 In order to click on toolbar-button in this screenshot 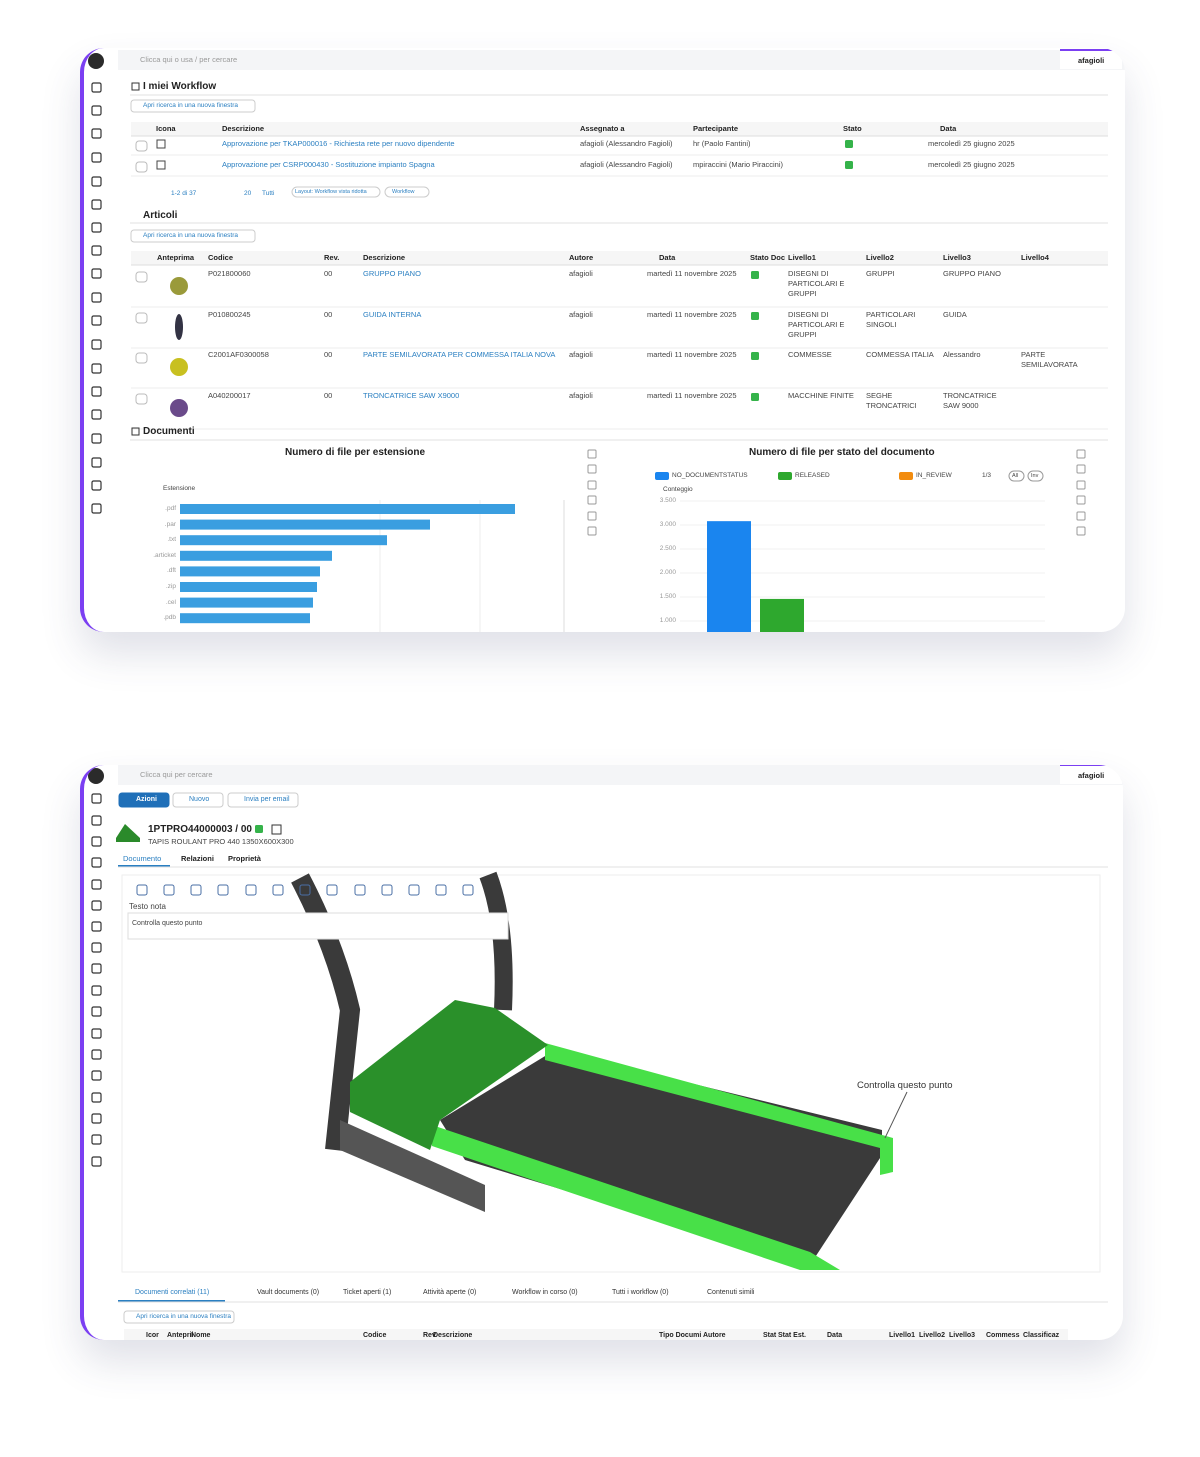, I will do `click(263, 800)`.